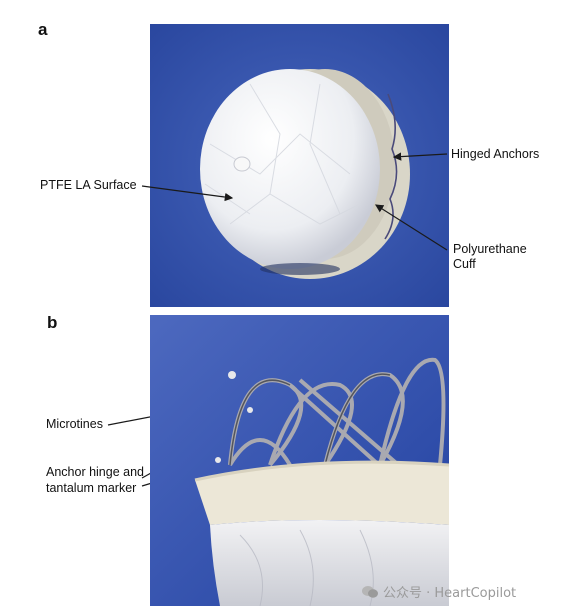 The image size is (567, 613). Describe the element at coordinates (91, 488) in the screenshot. I see `label-tantalum-marker: tantalum marker` at that location.